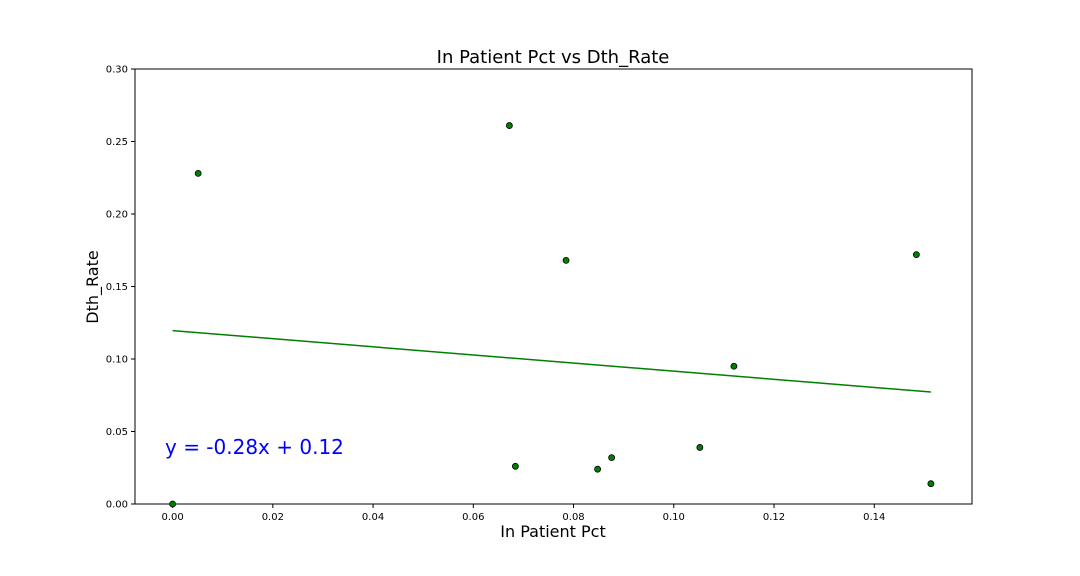  I want to click on x-tick-label: 0.00, so click(172, 517).